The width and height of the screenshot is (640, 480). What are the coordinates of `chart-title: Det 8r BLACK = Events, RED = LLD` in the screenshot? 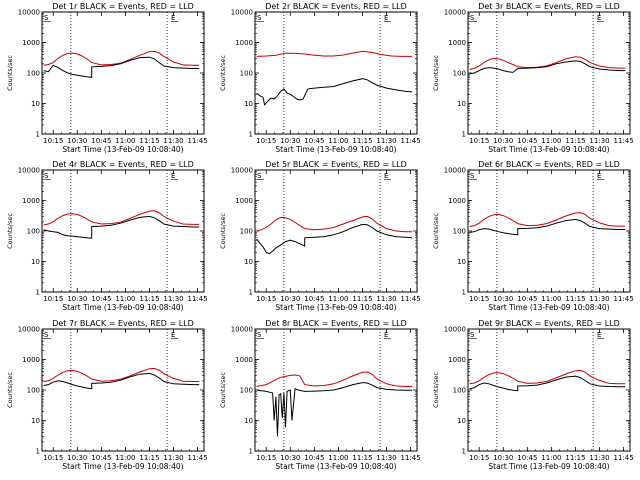 It's located at (336, 323).